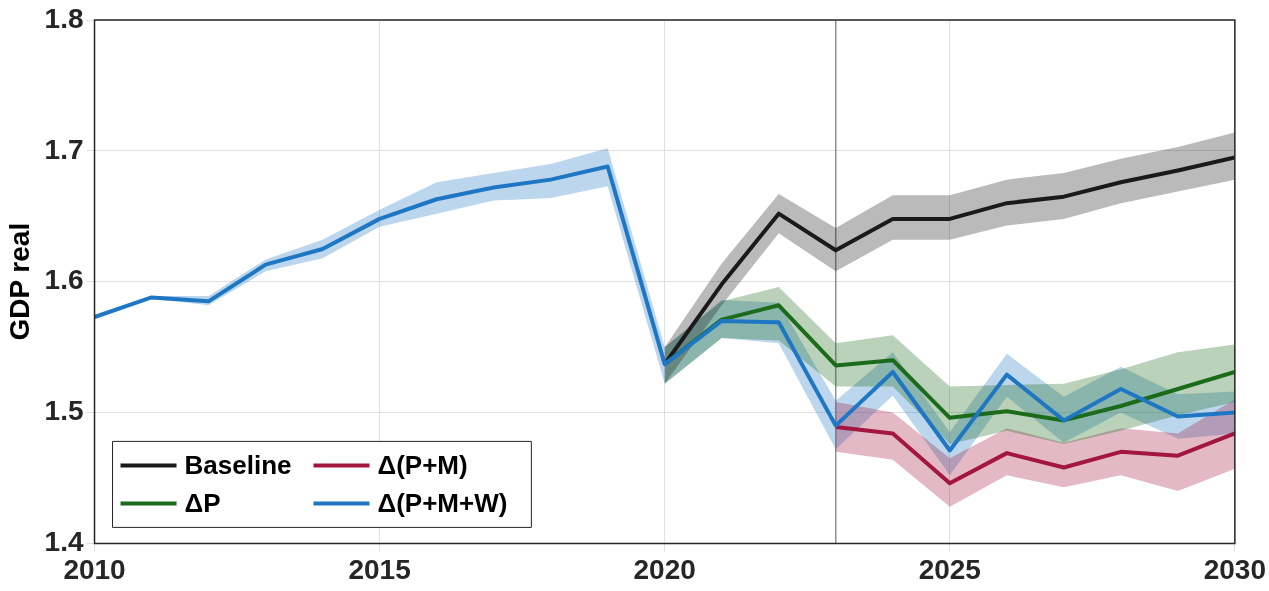 Image resolution: width=1269 pixels, height=591 pixels. Describe the element at coordinates (664, 569) in the screenshot. I see `x-tick-label: 2020` at that location.